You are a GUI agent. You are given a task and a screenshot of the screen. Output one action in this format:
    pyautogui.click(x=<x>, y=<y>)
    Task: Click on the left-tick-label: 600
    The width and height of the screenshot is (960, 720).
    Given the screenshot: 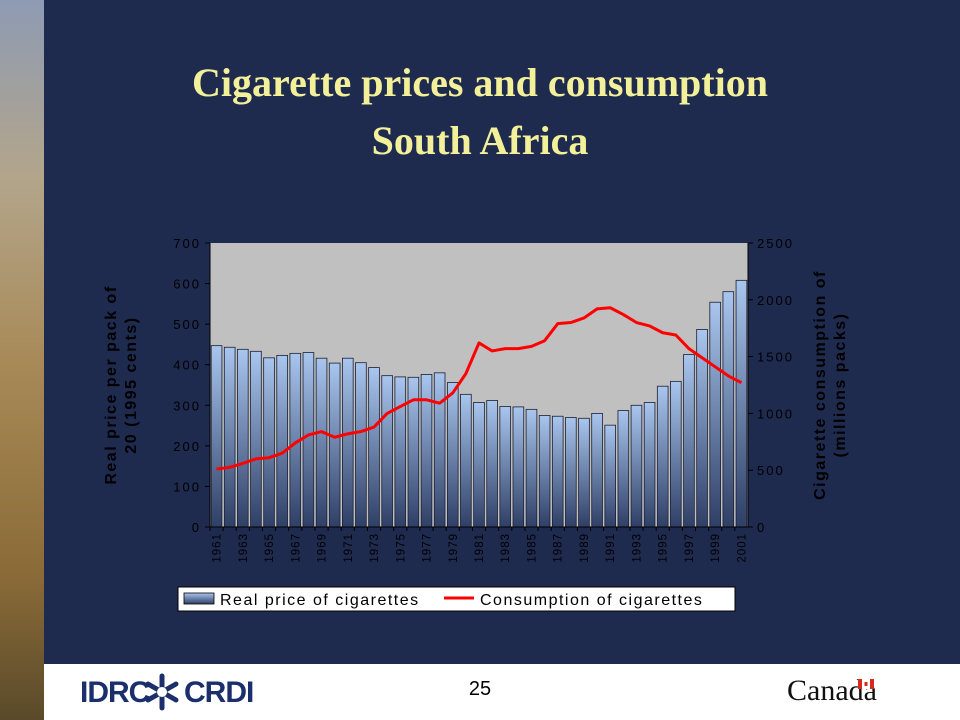 What is the action you would take?
    pyautogui.click(x=187, y=284)
    